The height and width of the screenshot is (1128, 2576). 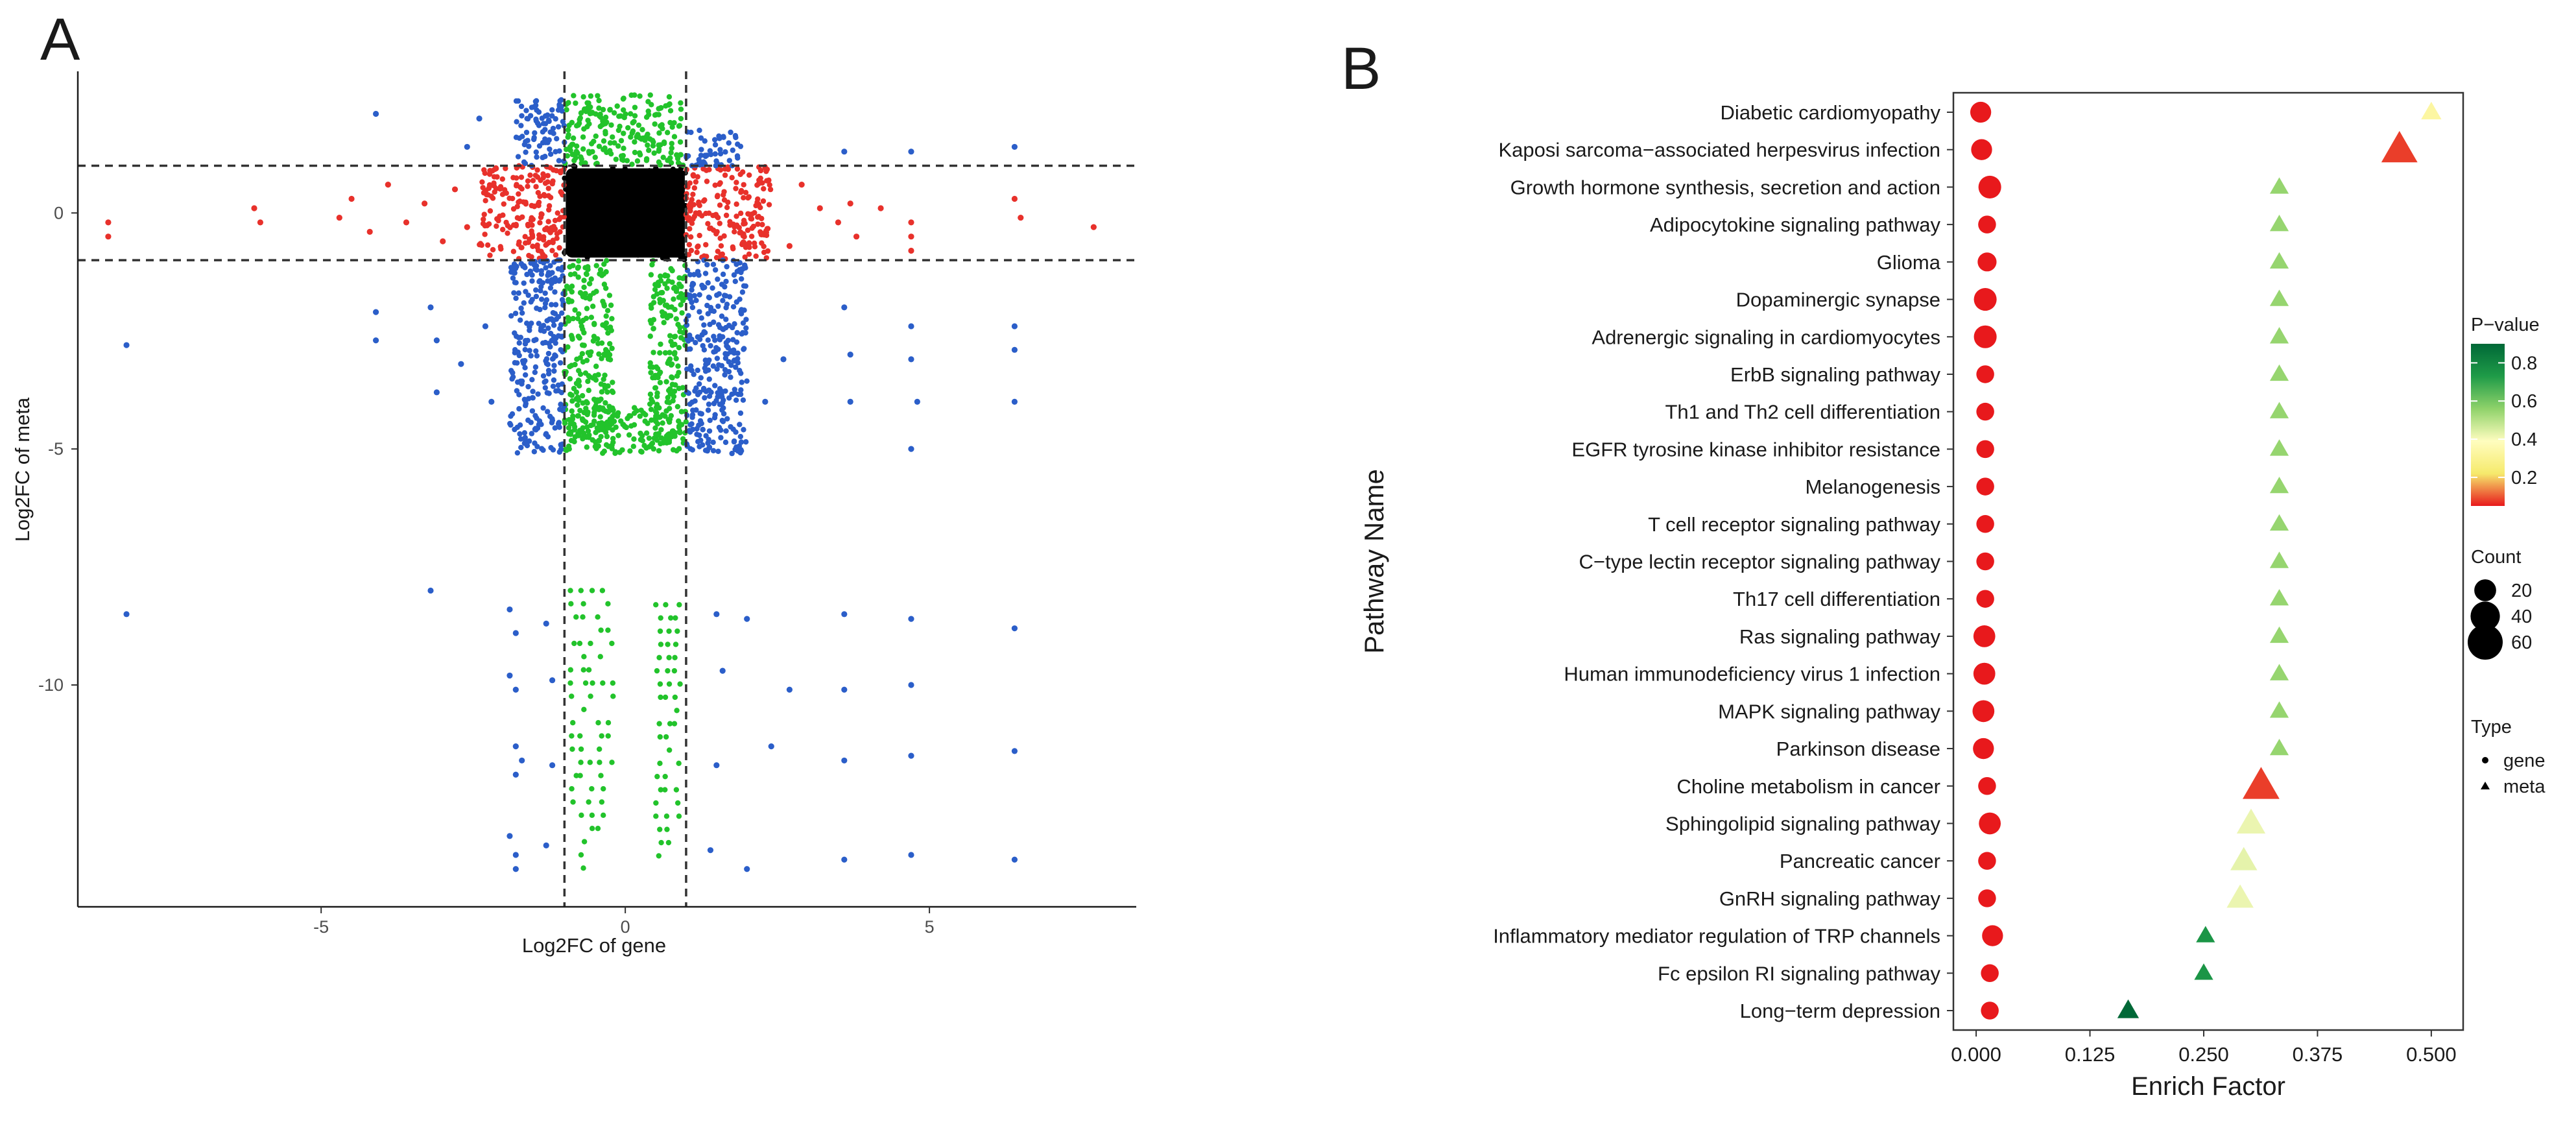 What do you see at coordinates (1752, 675) in the screenshot?
I see `pathway-label: Human immunodeficiency virus 1 infection` at bounding box center [1752, 675].